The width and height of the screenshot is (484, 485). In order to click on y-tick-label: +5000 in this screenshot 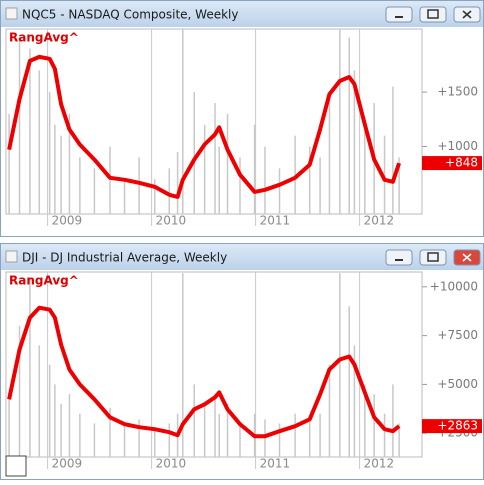, I will do `click(457, 384)`.